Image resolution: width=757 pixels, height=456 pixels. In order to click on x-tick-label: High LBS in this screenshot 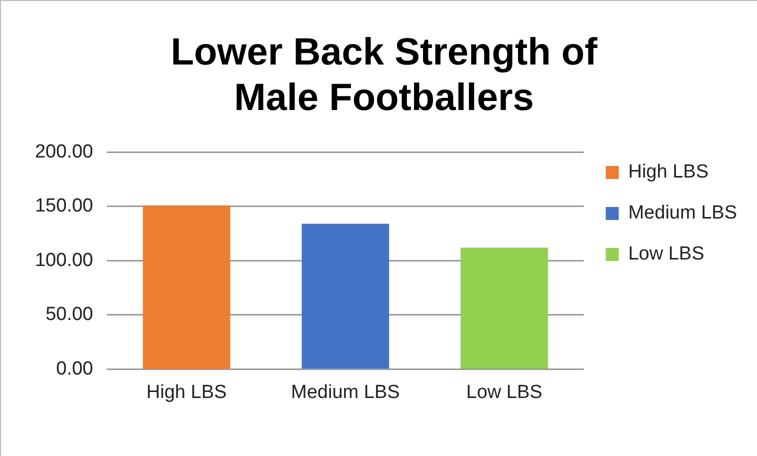, I will do `click(186, 392)`.